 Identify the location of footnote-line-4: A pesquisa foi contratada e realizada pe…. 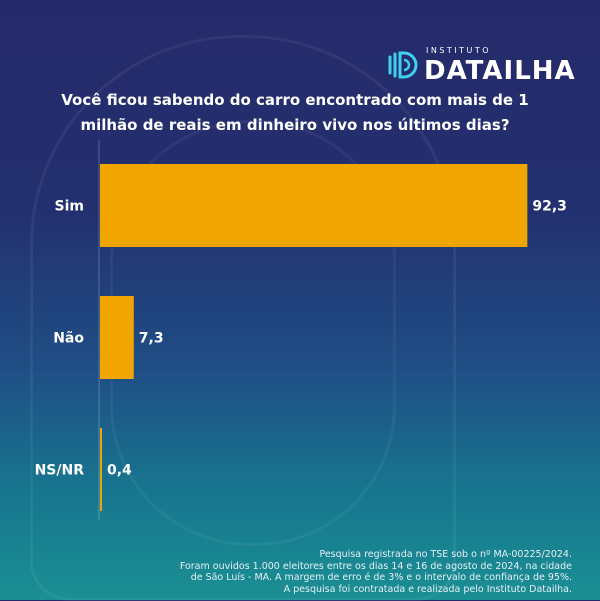
(427, 589).